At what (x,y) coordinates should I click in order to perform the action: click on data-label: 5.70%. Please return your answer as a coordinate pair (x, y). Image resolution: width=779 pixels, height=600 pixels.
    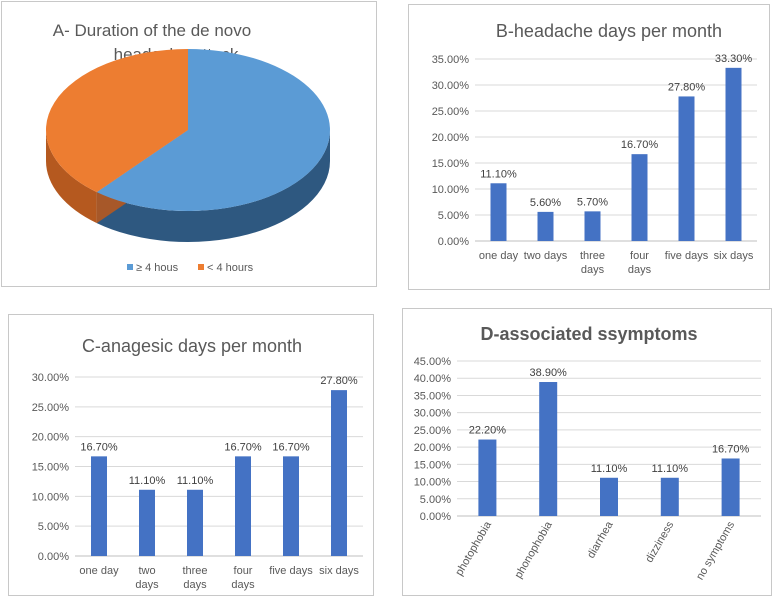
    Looking at the image, I should click on (592, 202).